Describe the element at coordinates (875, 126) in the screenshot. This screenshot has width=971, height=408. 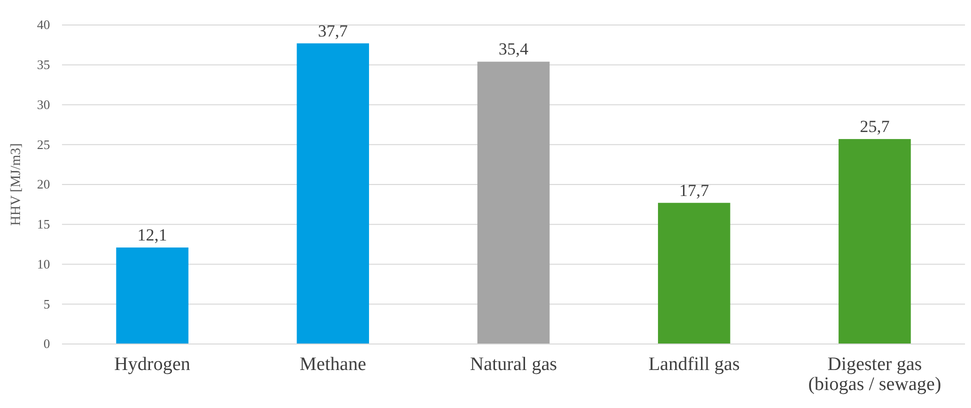
I see `data-label: 25,7` at that location.